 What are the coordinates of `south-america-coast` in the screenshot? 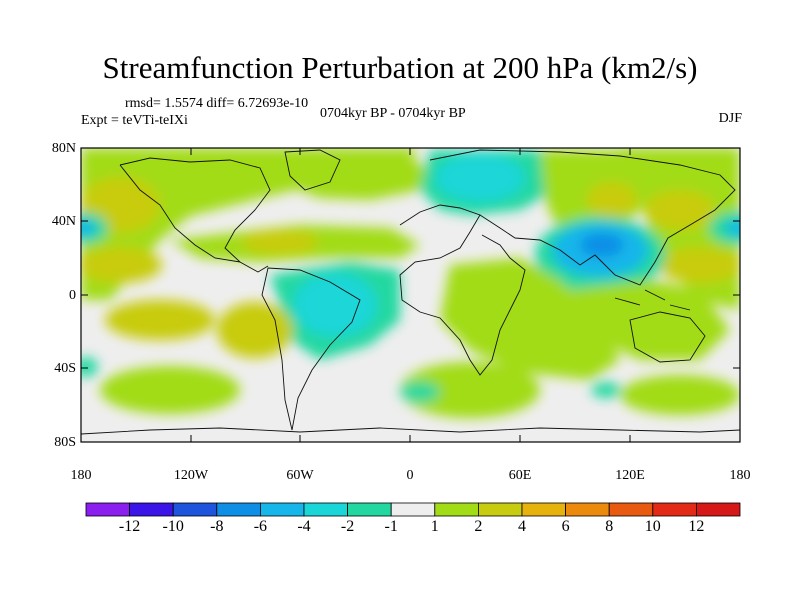 It's located at (311, 349).